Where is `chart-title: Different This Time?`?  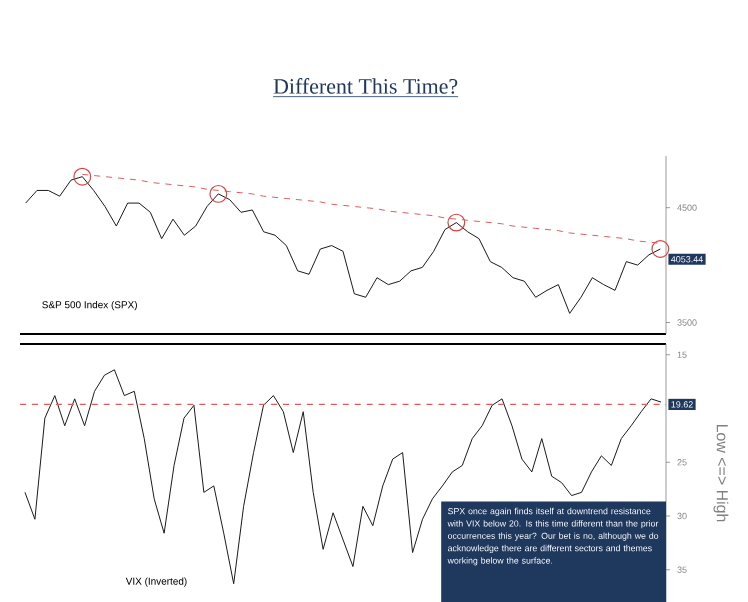 chart-title: Different This Time? is located at coordinates (365, 86).